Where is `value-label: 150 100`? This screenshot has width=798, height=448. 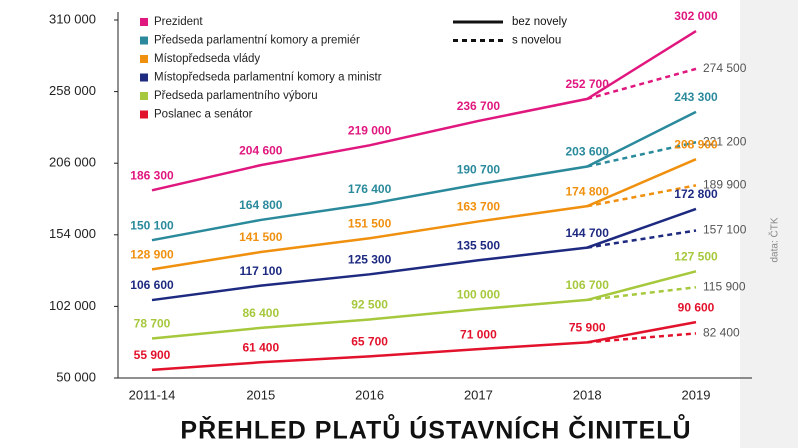 value-label: 150 100 is located at coordinates (152, 225).